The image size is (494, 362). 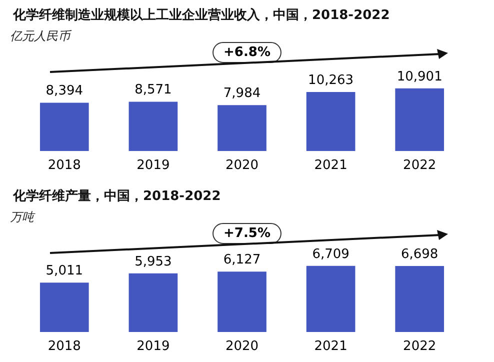 I want to click on data-label: 6,127, so click(x=242, y=260).